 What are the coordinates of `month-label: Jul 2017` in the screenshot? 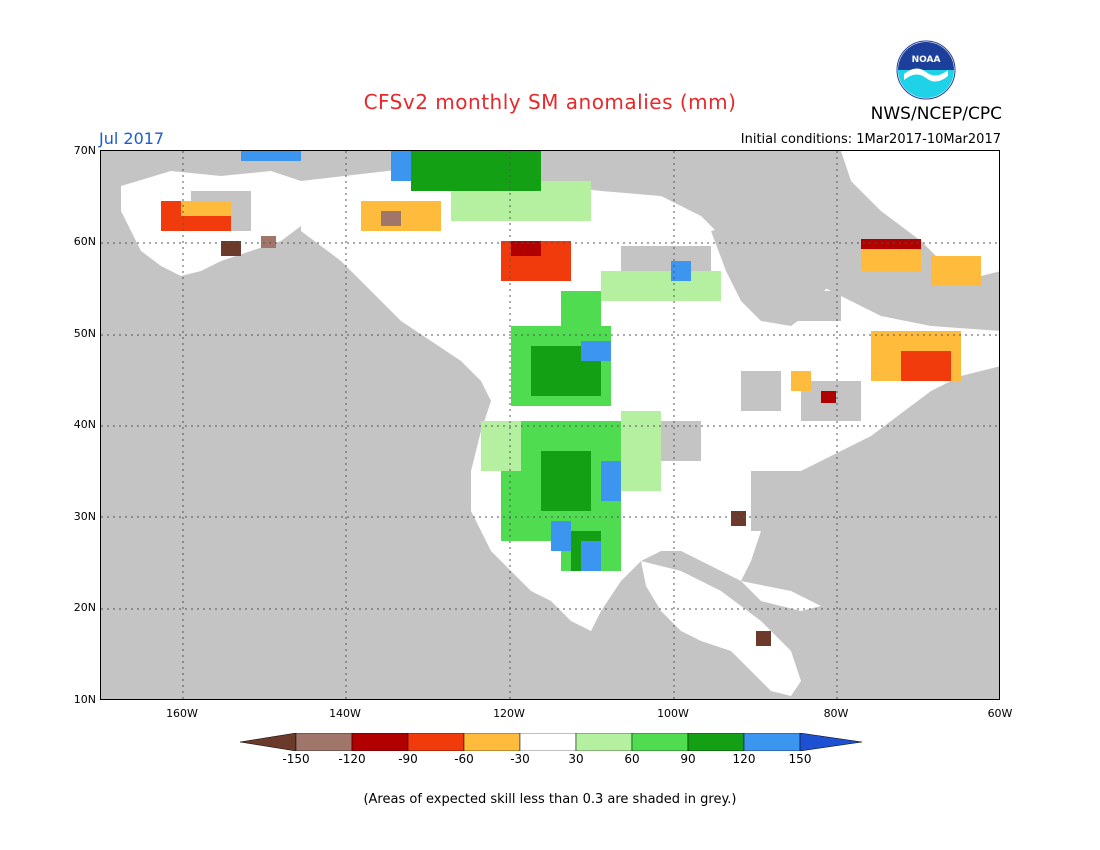 It's located at (132, 138).